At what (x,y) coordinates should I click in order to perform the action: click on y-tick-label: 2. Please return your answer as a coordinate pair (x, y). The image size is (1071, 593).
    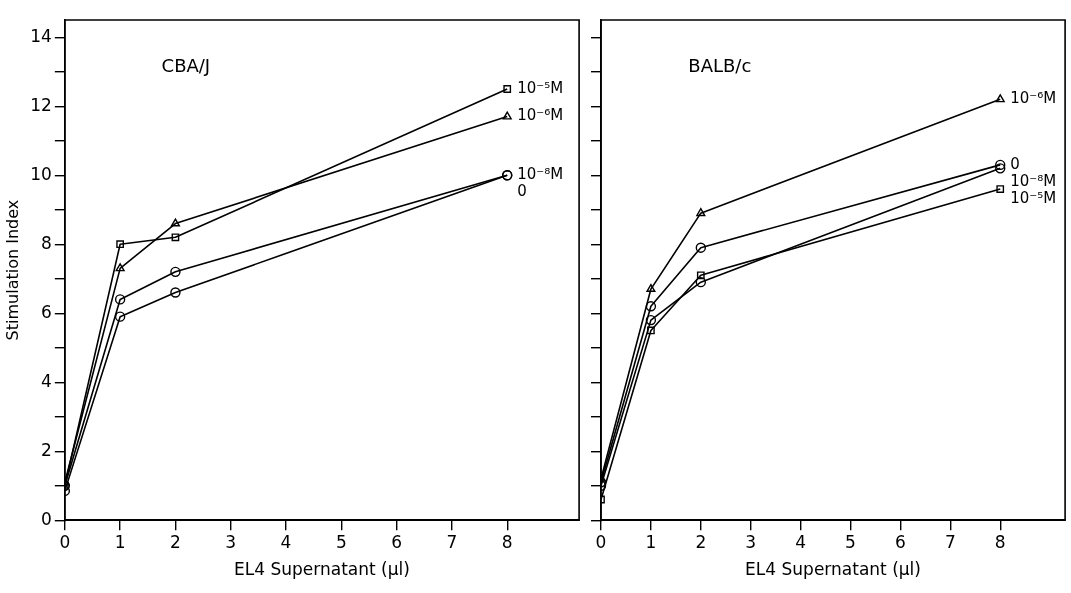
    Looking at the image, I should click on (46, 449).